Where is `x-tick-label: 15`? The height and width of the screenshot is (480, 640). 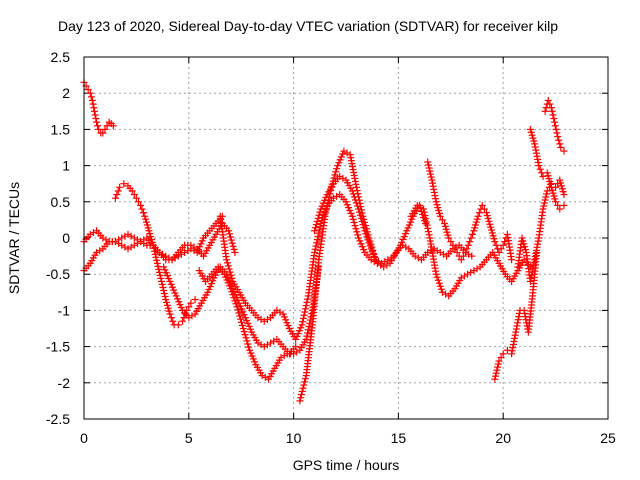 x-tick-label: 15 is located at coordinates (399, 438).